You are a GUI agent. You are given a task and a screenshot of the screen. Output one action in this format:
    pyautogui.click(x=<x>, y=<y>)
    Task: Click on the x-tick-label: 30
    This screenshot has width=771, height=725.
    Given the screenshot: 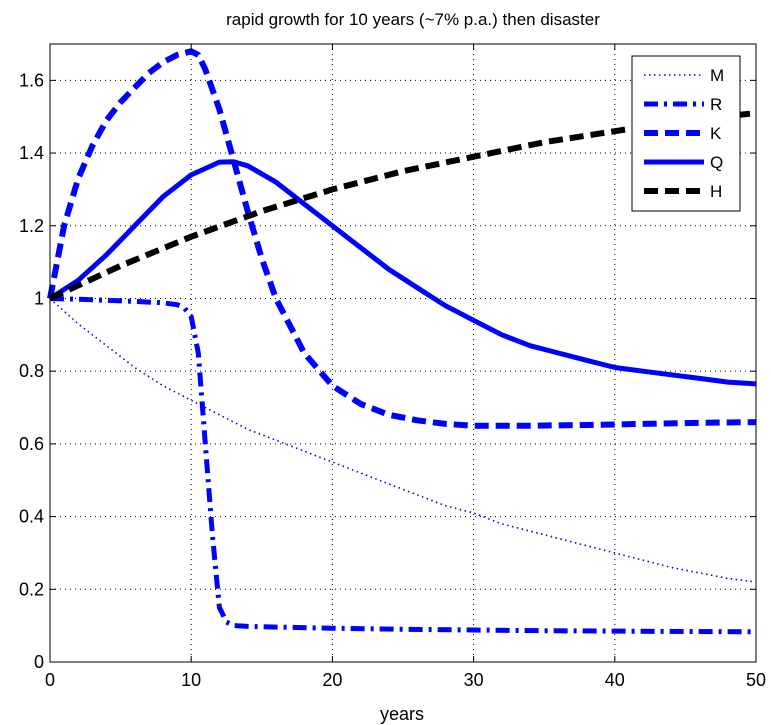 What is the action you would take?
    pyautogui.click(x=474, y=680)
    